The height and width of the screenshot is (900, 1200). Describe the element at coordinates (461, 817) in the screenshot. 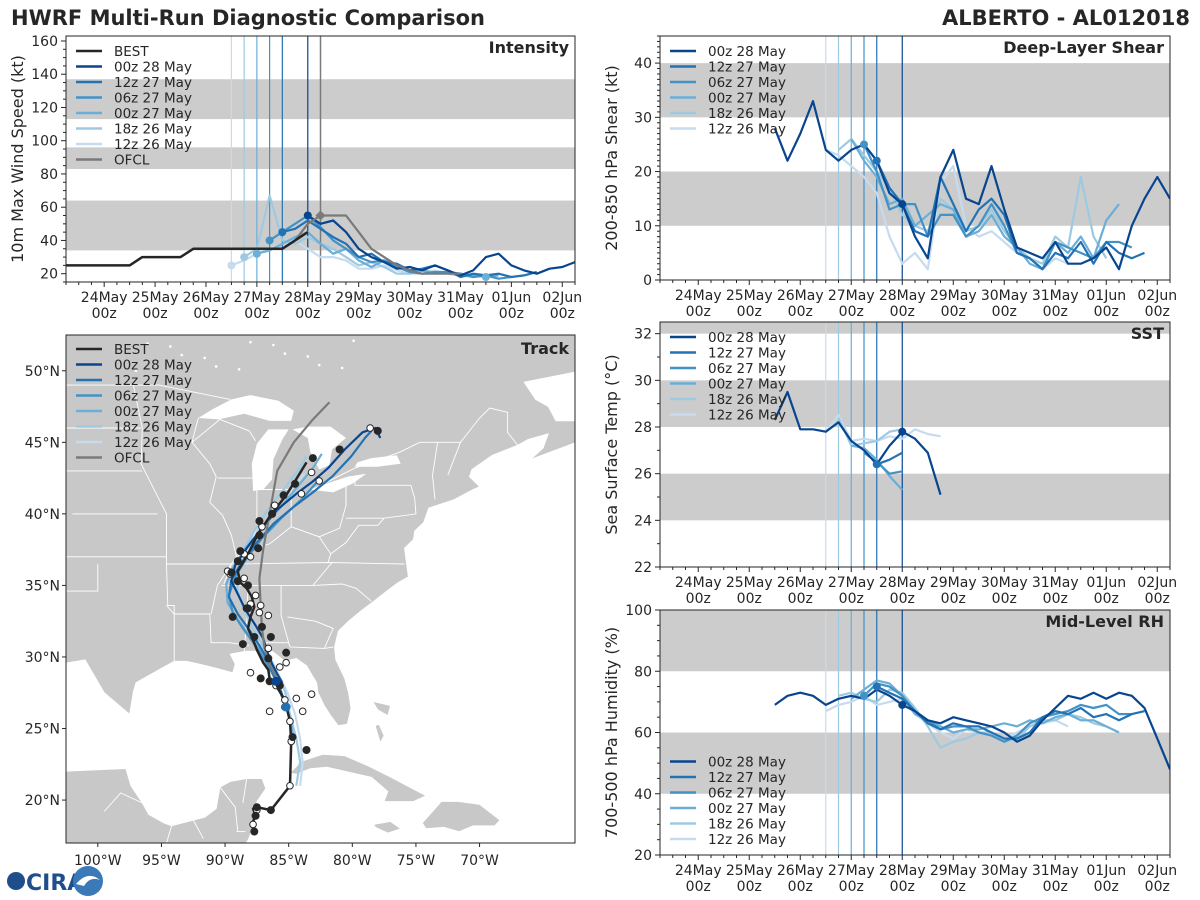

I see `land-hispaniola` at that location.